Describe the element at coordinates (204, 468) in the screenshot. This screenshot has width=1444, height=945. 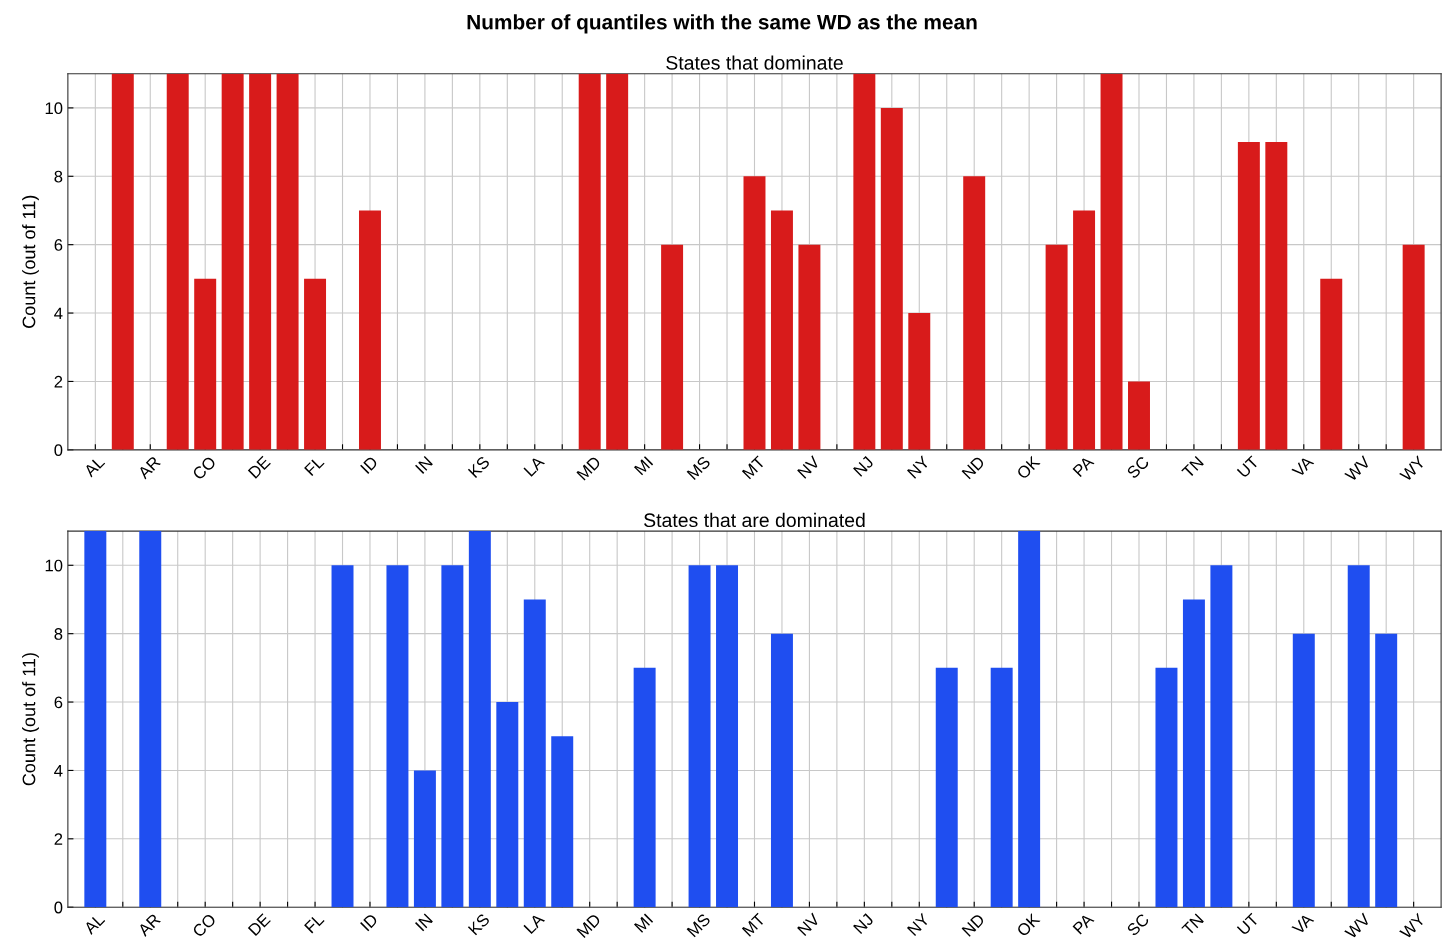
I see `x-tick-label: CO` at that location.